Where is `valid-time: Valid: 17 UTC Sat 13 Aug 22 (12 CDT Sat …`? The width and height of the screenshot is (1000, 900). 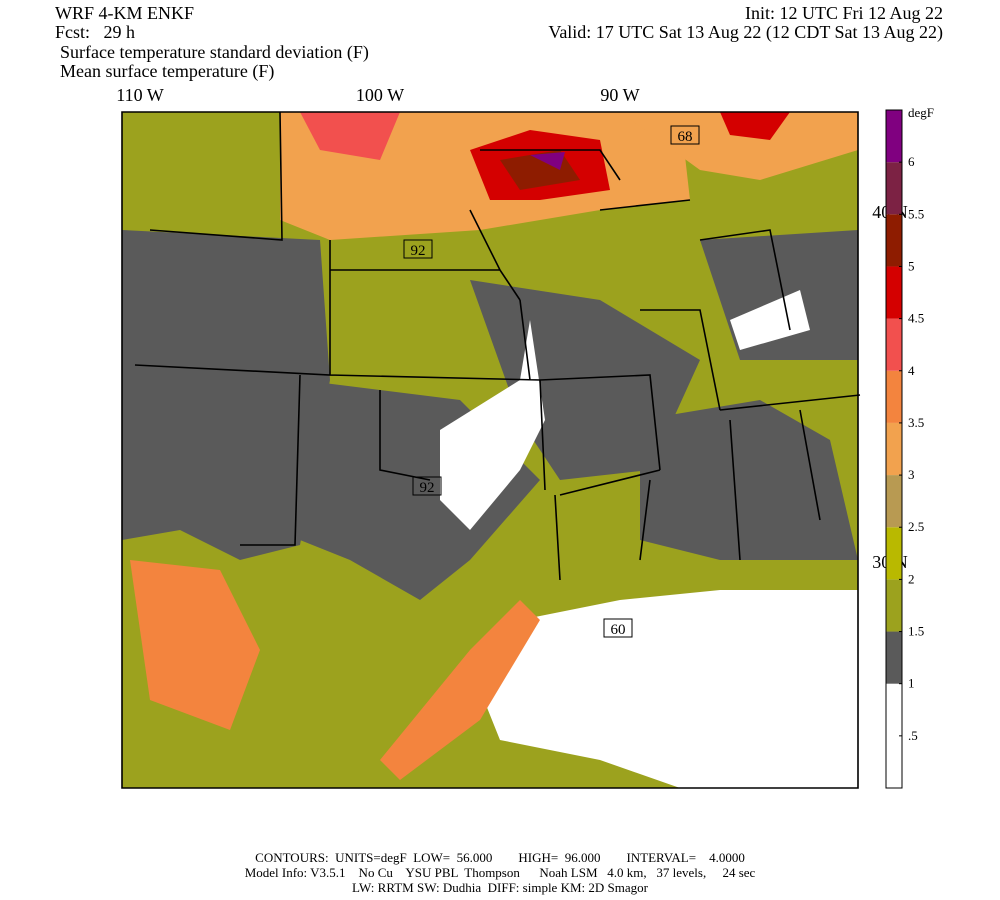
valid-time: Valid: 17 UTC Sat 13 Aug 22 (12 CDT Sat … is located at coordinates (745, 32).